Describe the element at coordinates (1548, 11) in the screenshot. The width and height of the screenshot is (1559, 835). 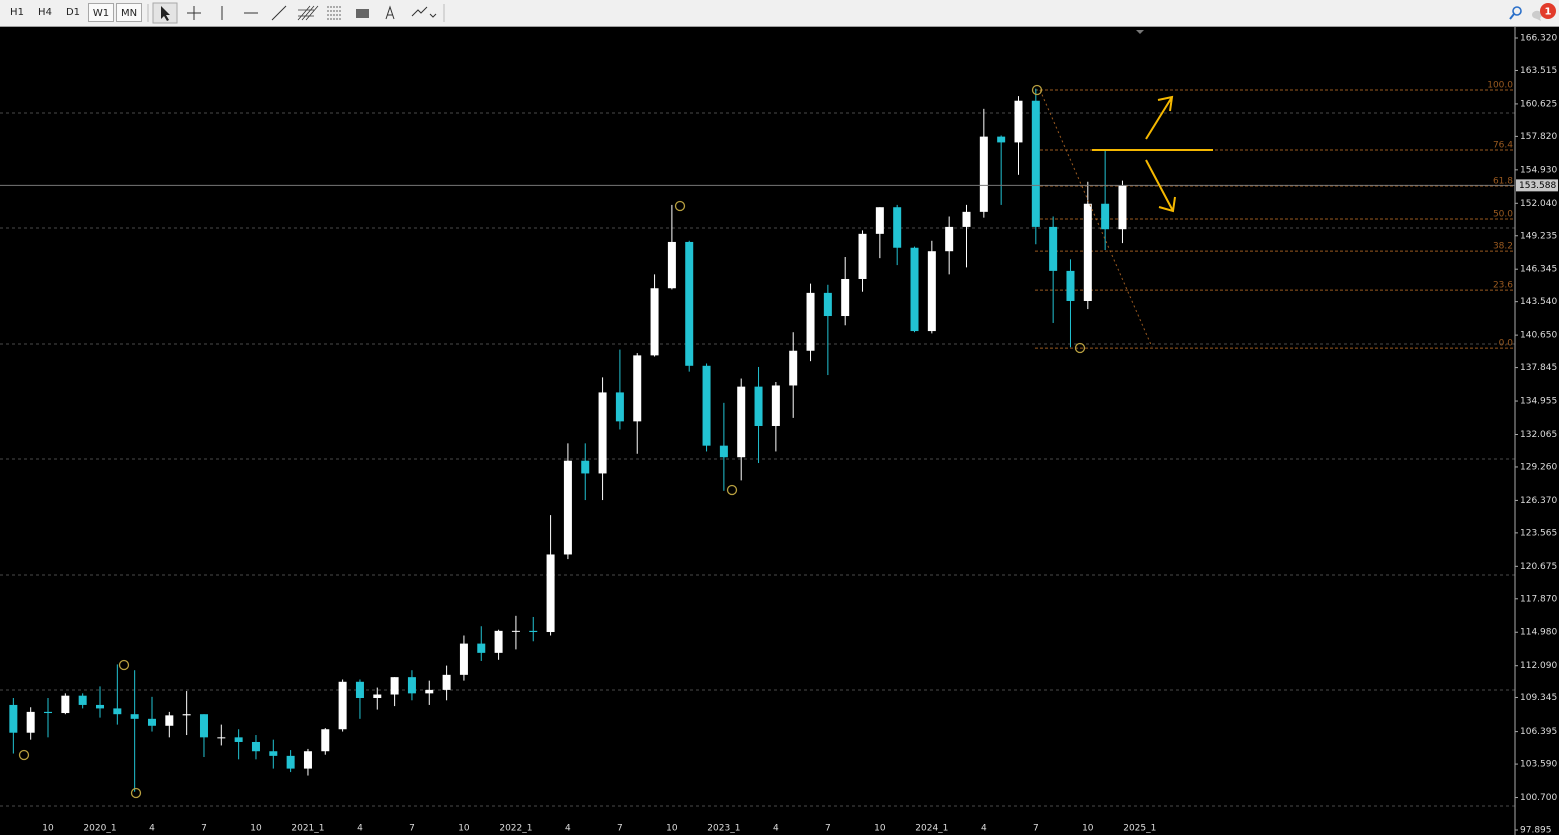
I see `notification-badge` at that location.